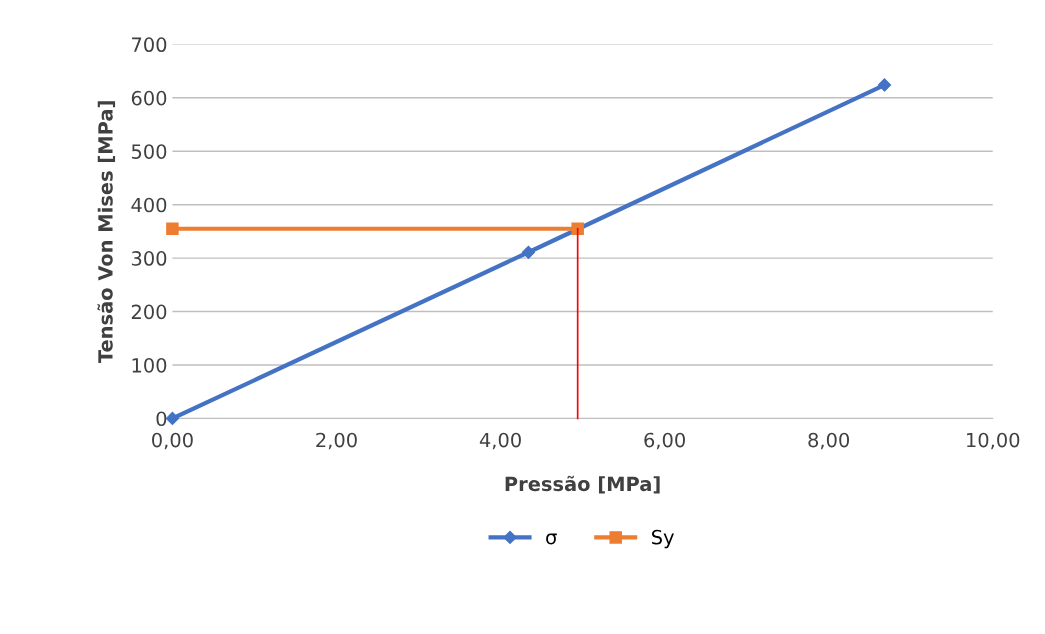 The height and width of the screenshot is (634, 1045). What do you see at coordinates (106, 232) in the screenshot?
I see `y-axis-title: Tensão Von Mises [MPa]` at bounding box center [106, 232].